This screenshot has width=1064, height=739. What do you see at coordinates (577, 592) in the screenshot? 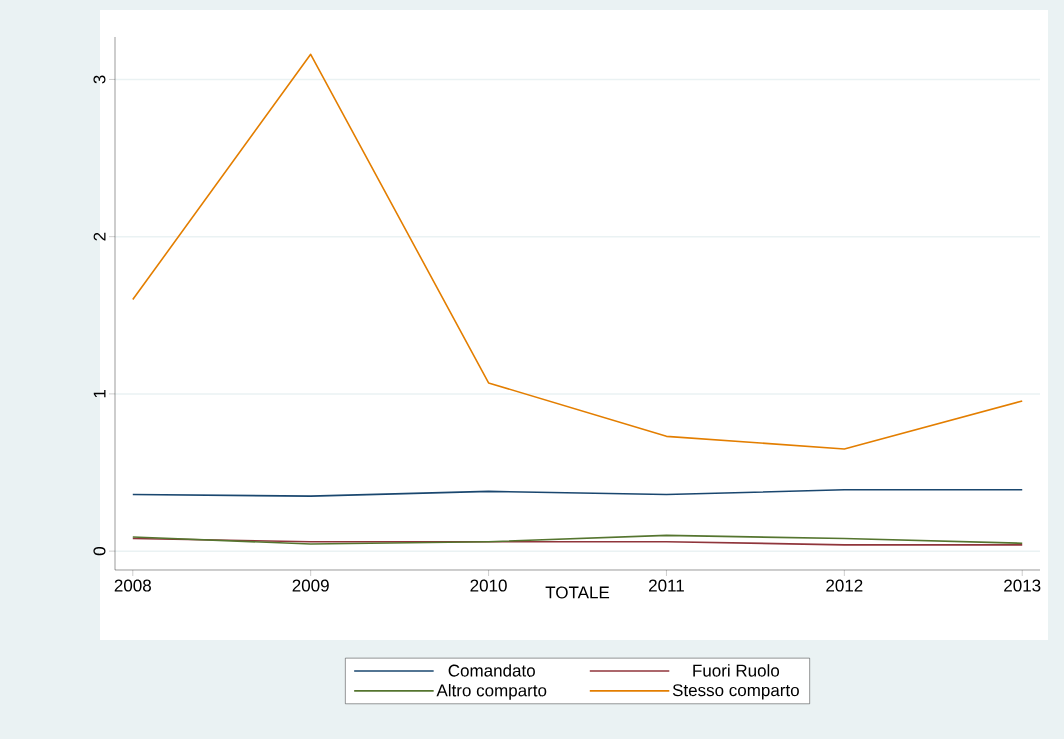
I see `x-axis-title: TOTALE` at bounding box center [577, 592].